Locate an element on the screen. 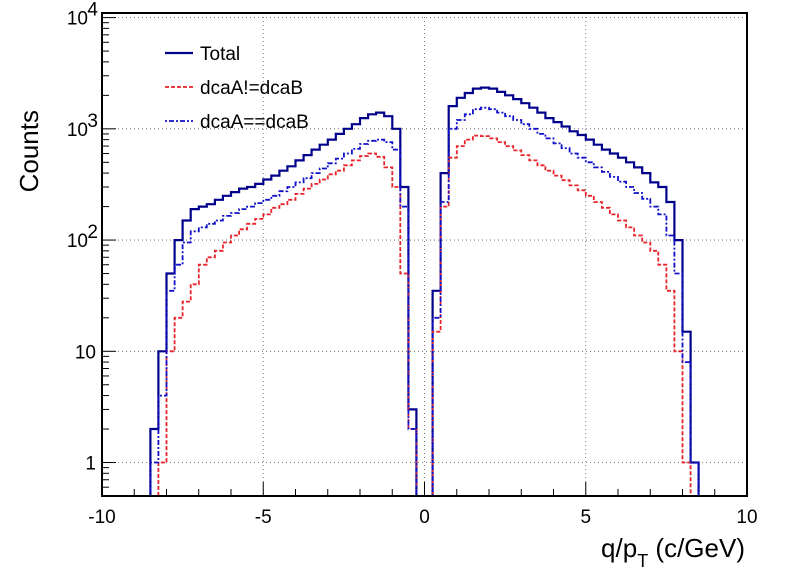  y-axis-title: Counts is located at coordinates (29, 151).